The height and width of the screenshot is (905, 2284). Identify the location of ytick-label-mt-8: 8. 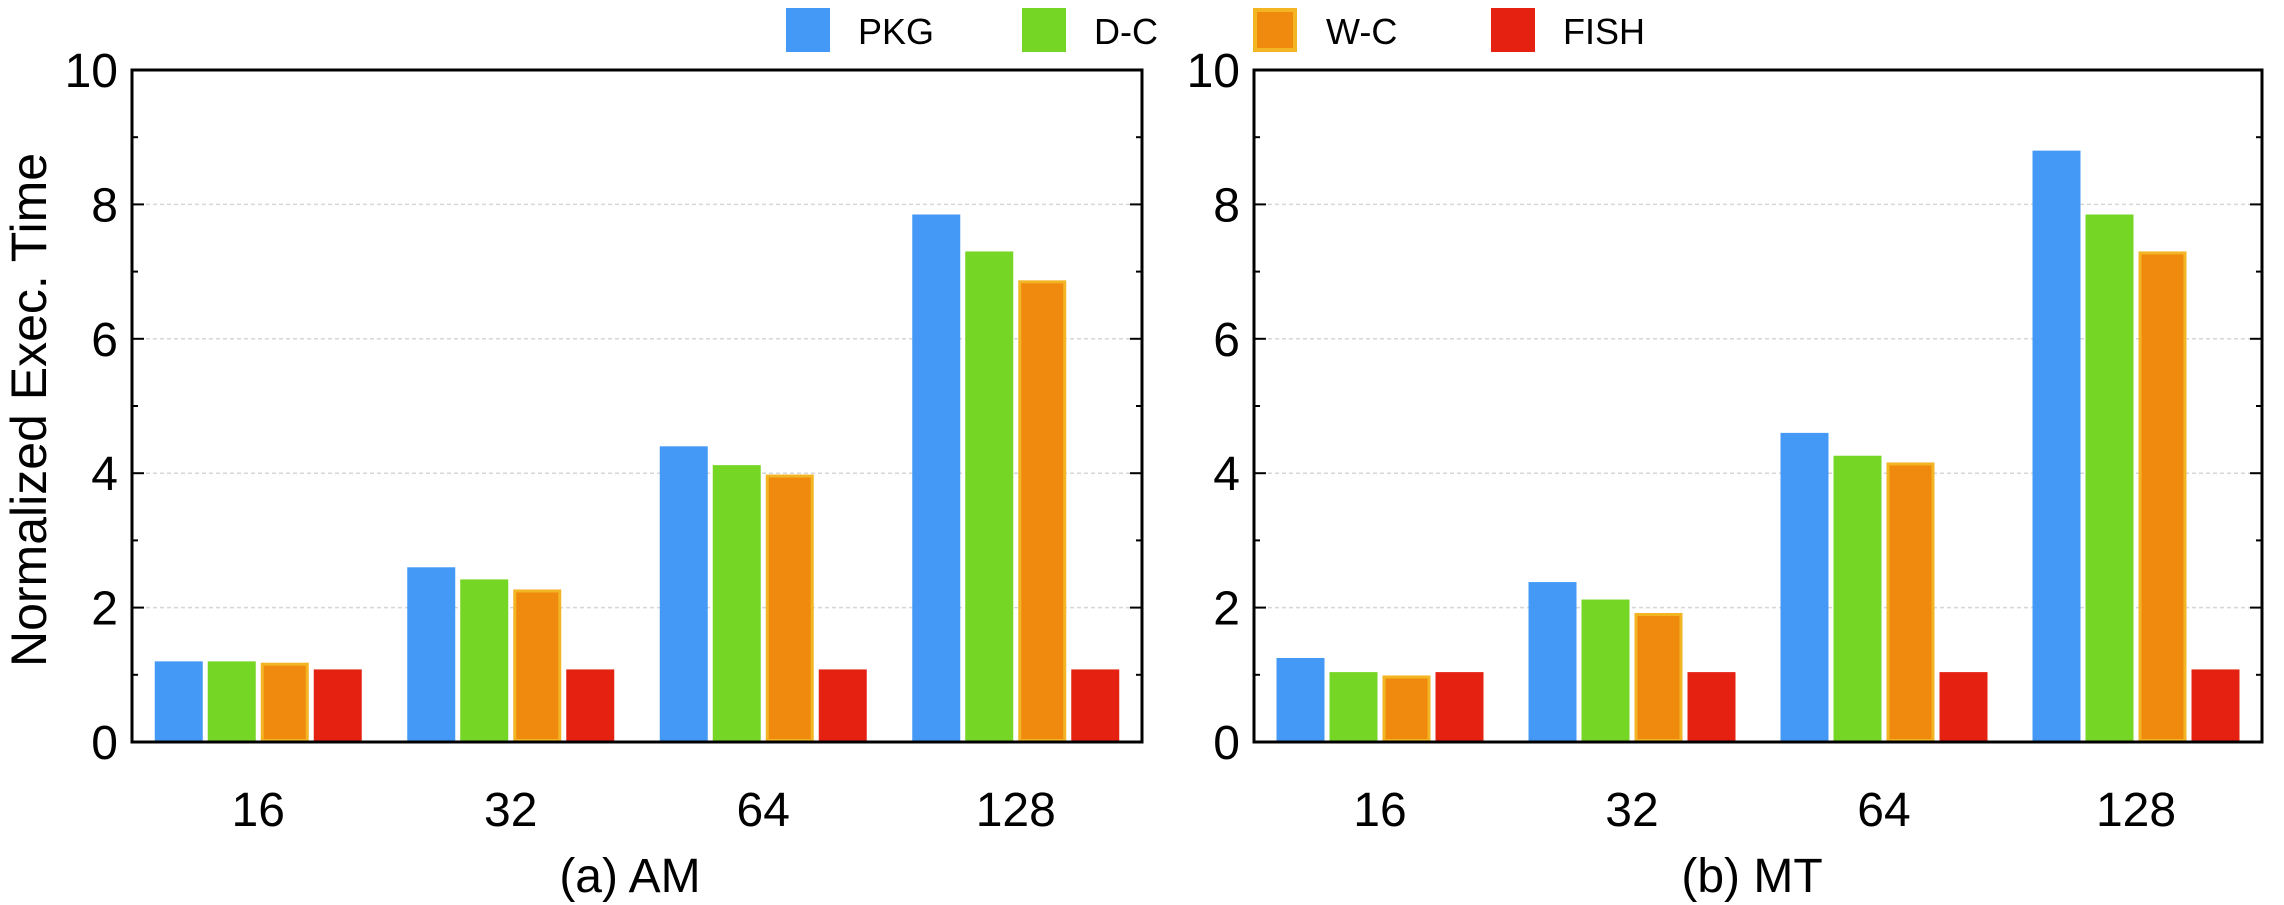
(1226, 205).